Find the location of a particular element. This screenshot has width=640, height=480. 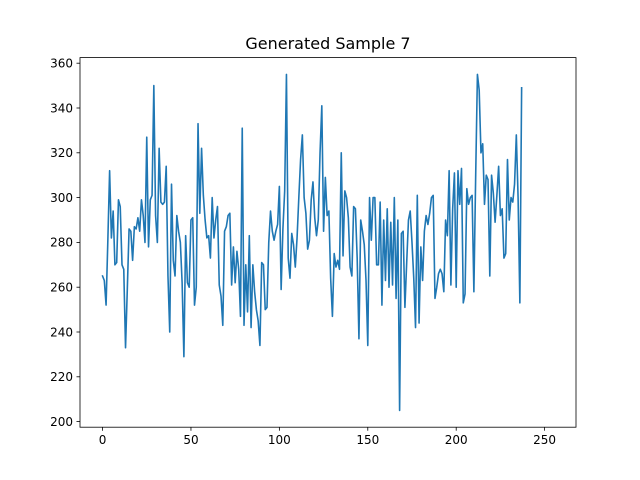

x-tick-label: 250 is located at coordinates (544, 440).